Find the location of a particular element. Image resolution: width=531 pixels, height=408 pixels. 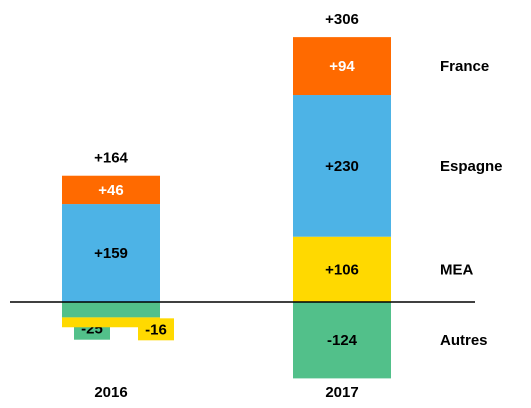

value-label: +159 is located at coordinates (111, 253).